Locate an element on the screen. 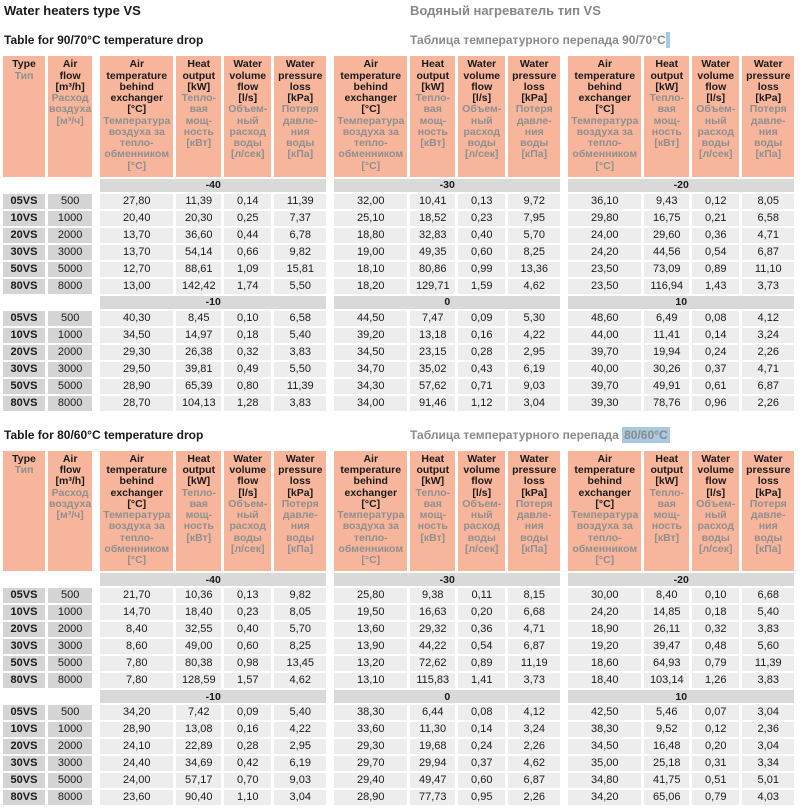 Image resolution: width=800 pixels, height=809 pixels. type-cell: 80VS is located at coordinates (24, 798).